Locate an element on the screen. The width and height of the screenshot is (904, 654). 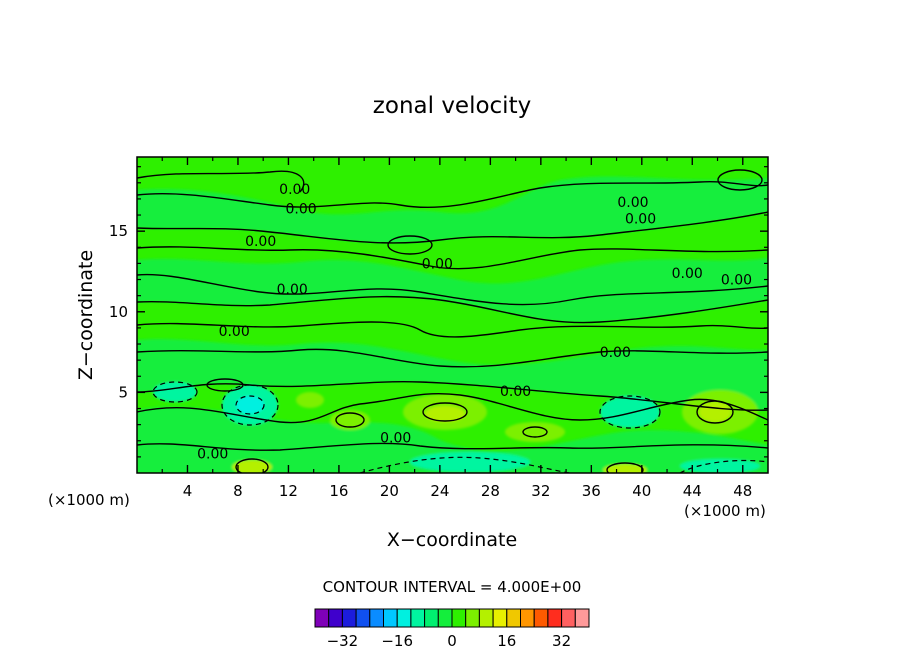
contour-interval-text: CONTOUR INTERVAL = 4.000E+00 is located at coordinates (452, 587).